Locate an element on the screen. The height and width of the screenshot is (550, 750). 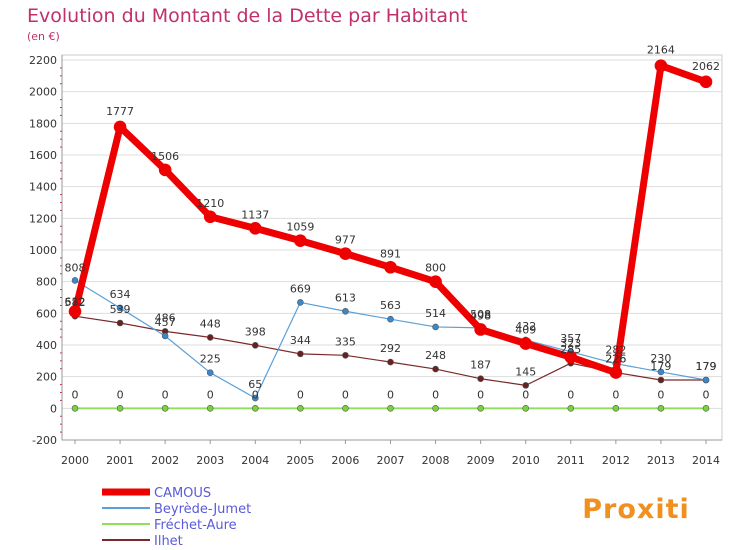
data-label-beyrede-jumet: 225 is located at coordinates (210, 359).